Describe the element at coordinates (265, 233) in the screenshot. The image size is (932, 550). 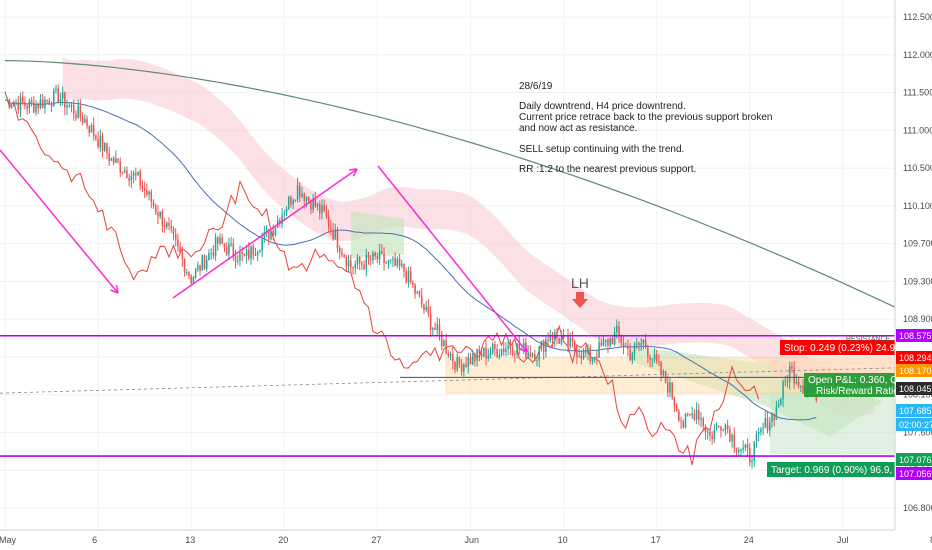
I see `trend-arrow-up` at that location.